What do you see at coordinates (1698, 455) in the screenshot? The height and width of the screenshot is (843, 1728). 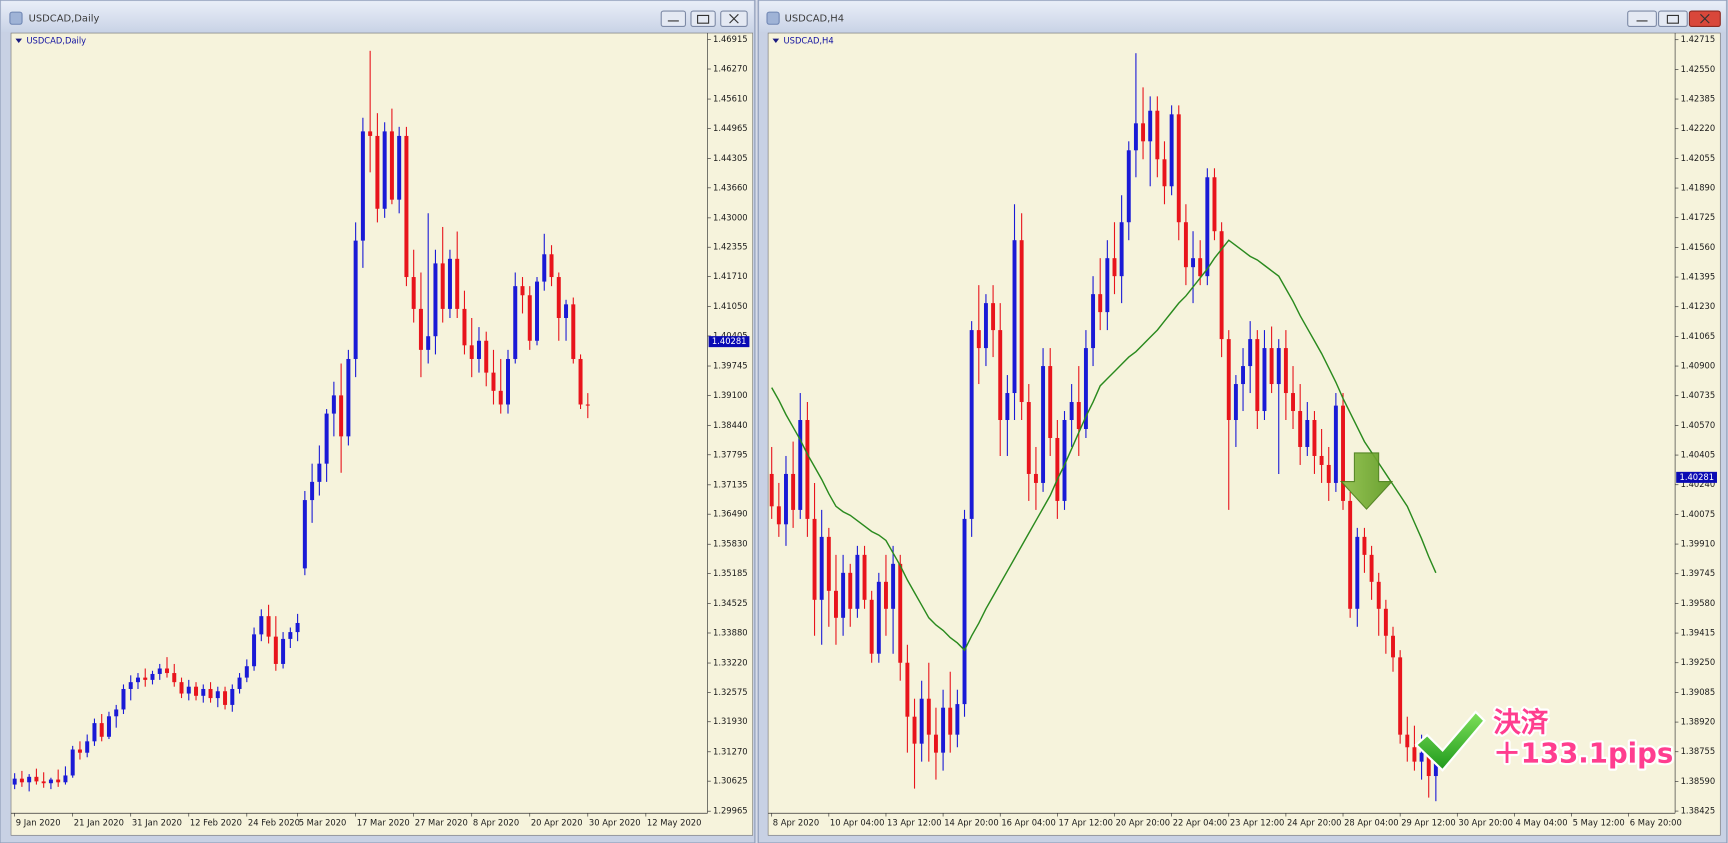 I see `y-tick-label: 1.40405` at bounding box center [1698, 455].